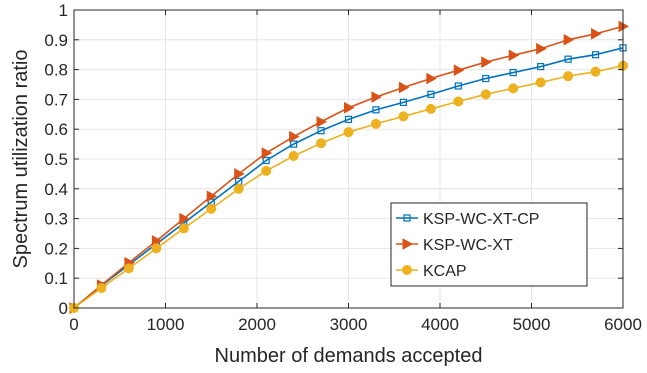 The height and width of the screenshot is (373, 647). What do you see at coordinates (445, 271) in the screenshot?
I see `legend-label: KCAP` at bounding box center [445, 271].